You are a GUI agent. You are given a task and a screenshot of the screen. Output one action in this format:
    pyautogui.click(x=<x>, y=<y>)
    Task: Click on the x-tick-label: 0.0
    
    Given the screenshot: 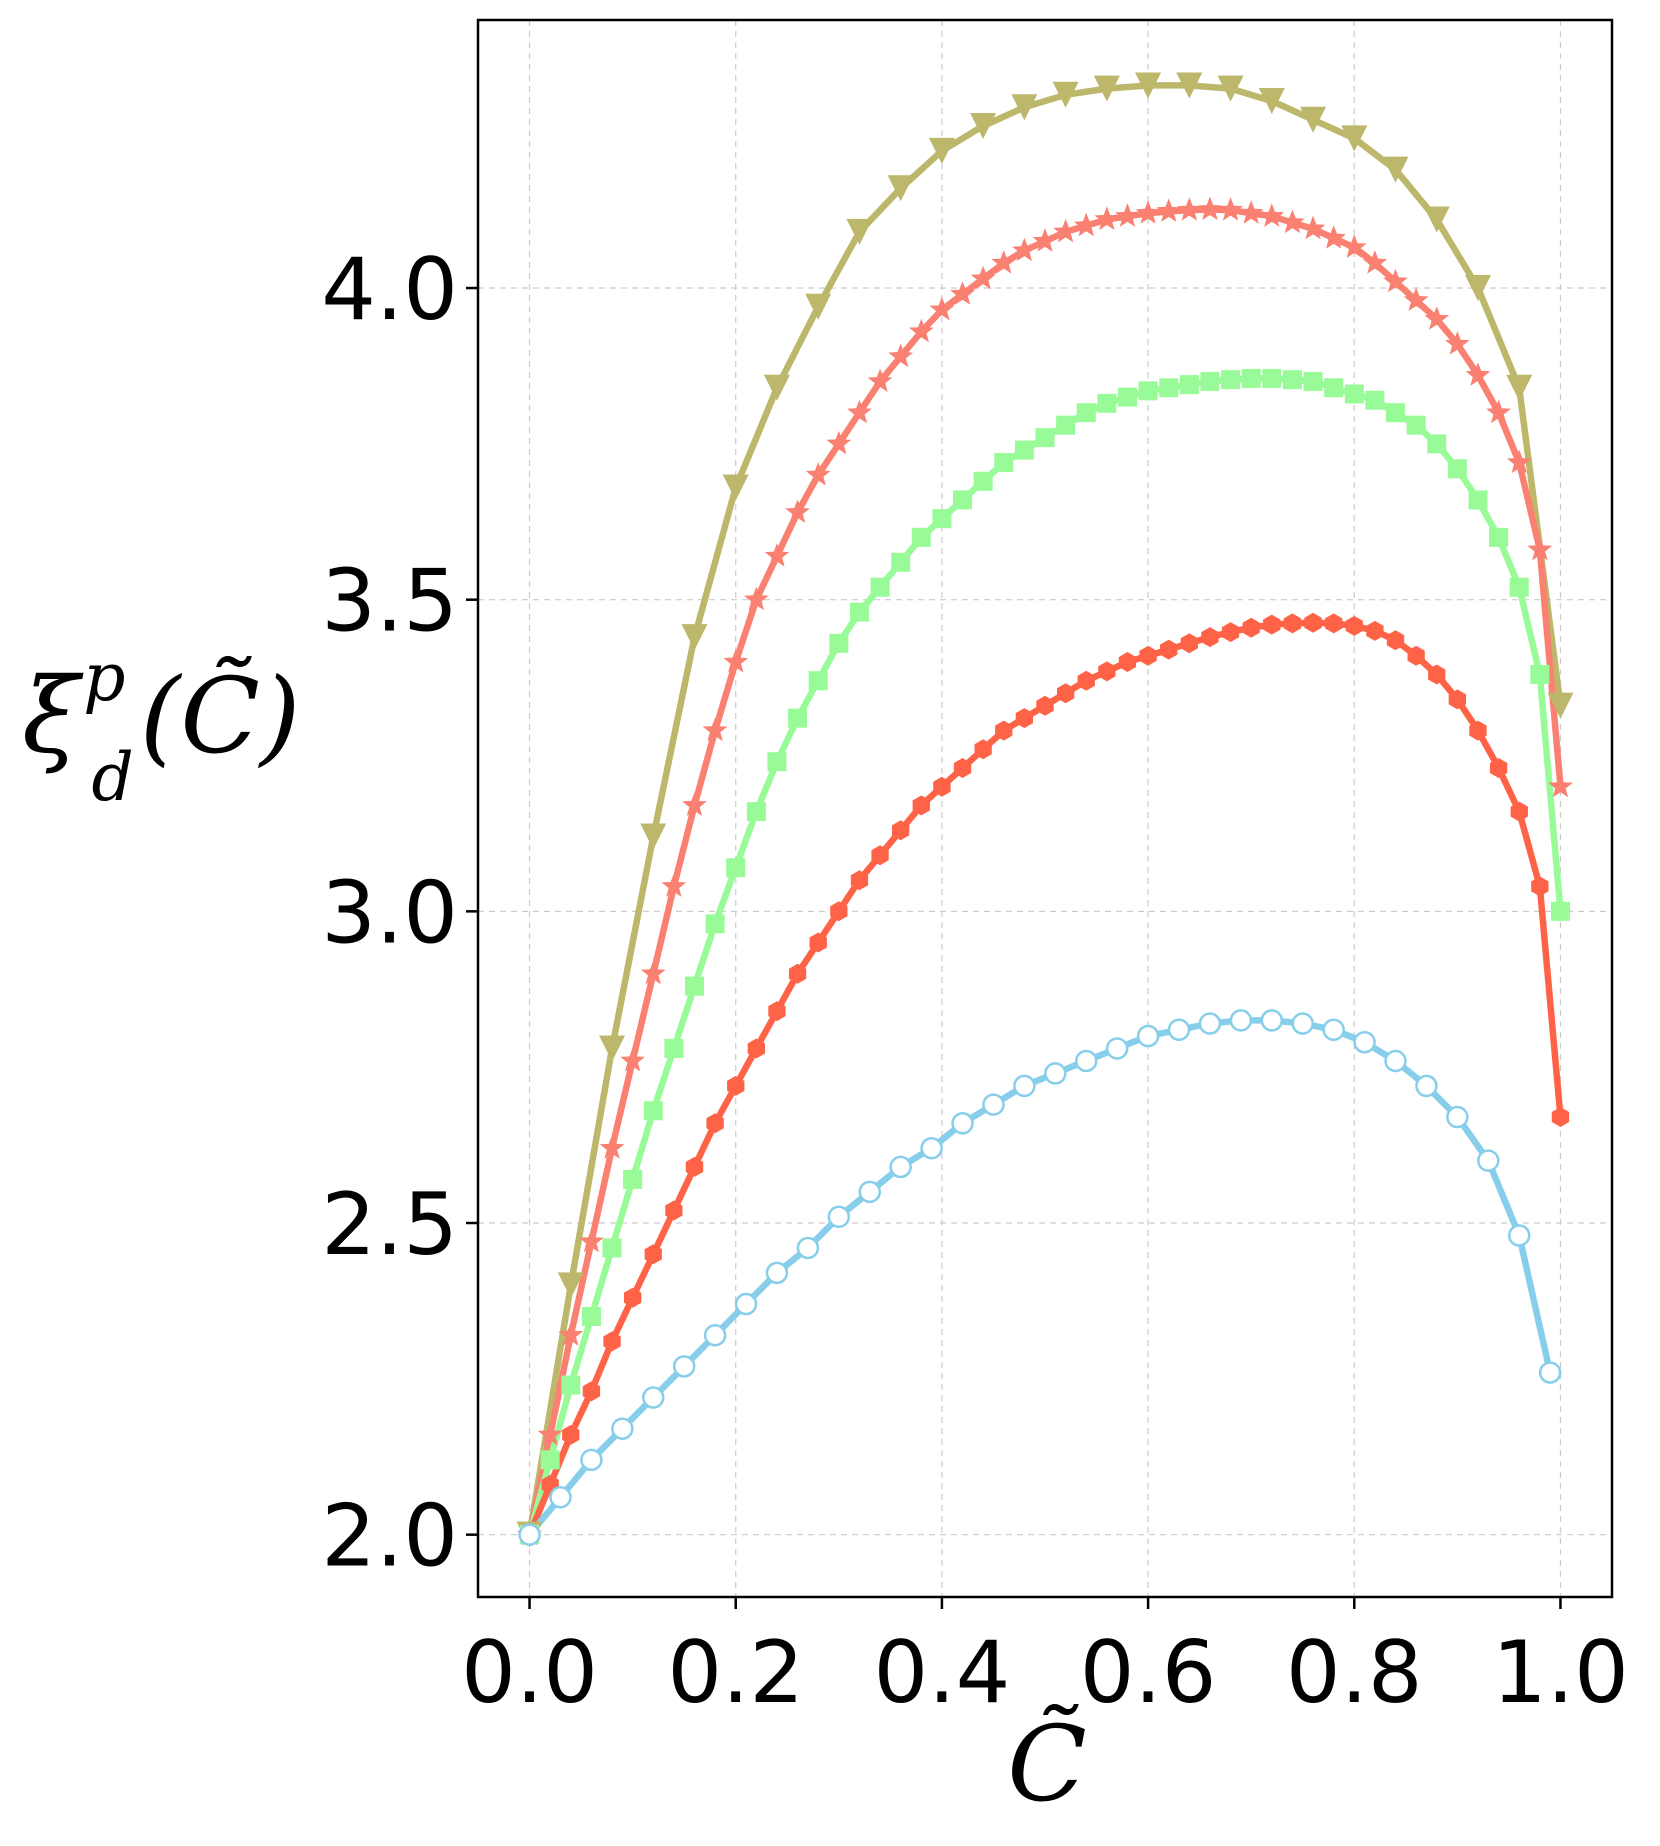 What is the action you would take?
    pyautogui.click(x=529, y=1673)
    